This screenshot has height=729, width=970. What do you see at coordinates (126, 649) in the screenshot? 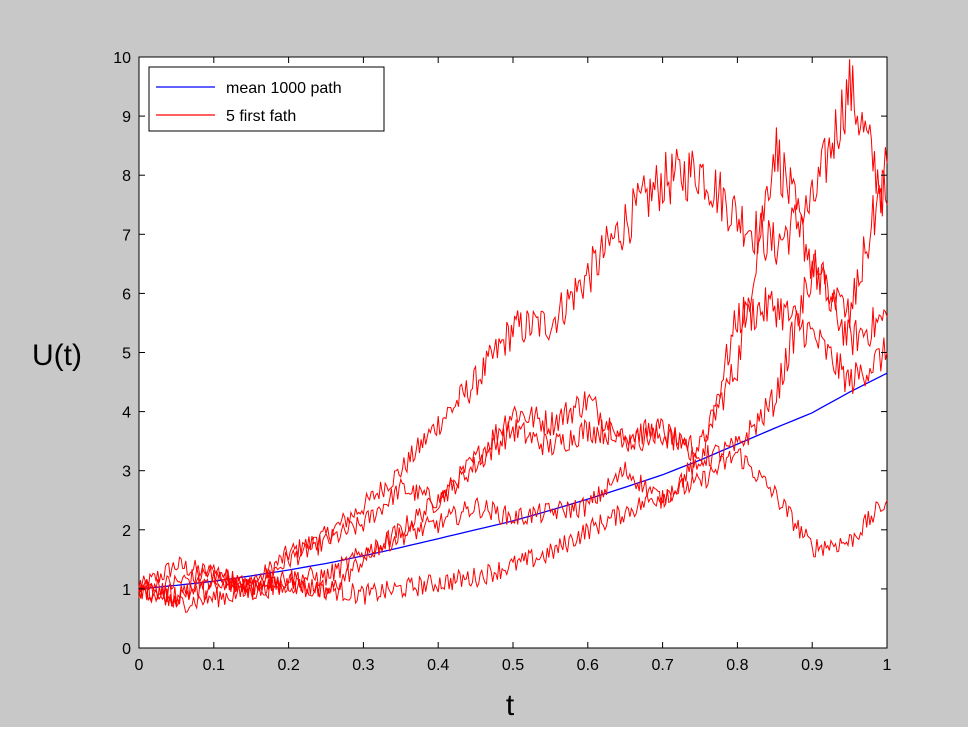
I see `y-tick-label: 0` at bounding box center [126, 649].